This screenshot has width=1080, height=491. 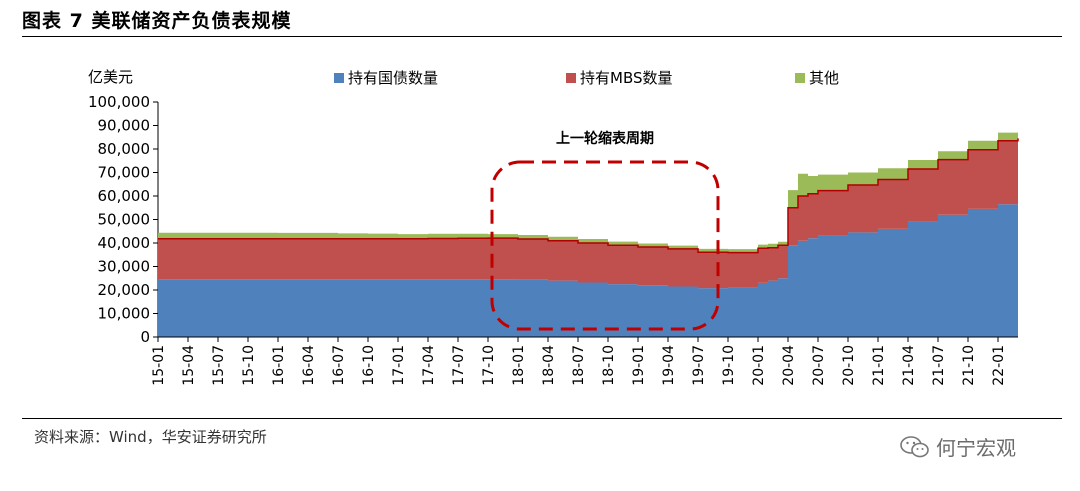 I want to click on legend-item-3: 其他, so click(x=817, y=78).